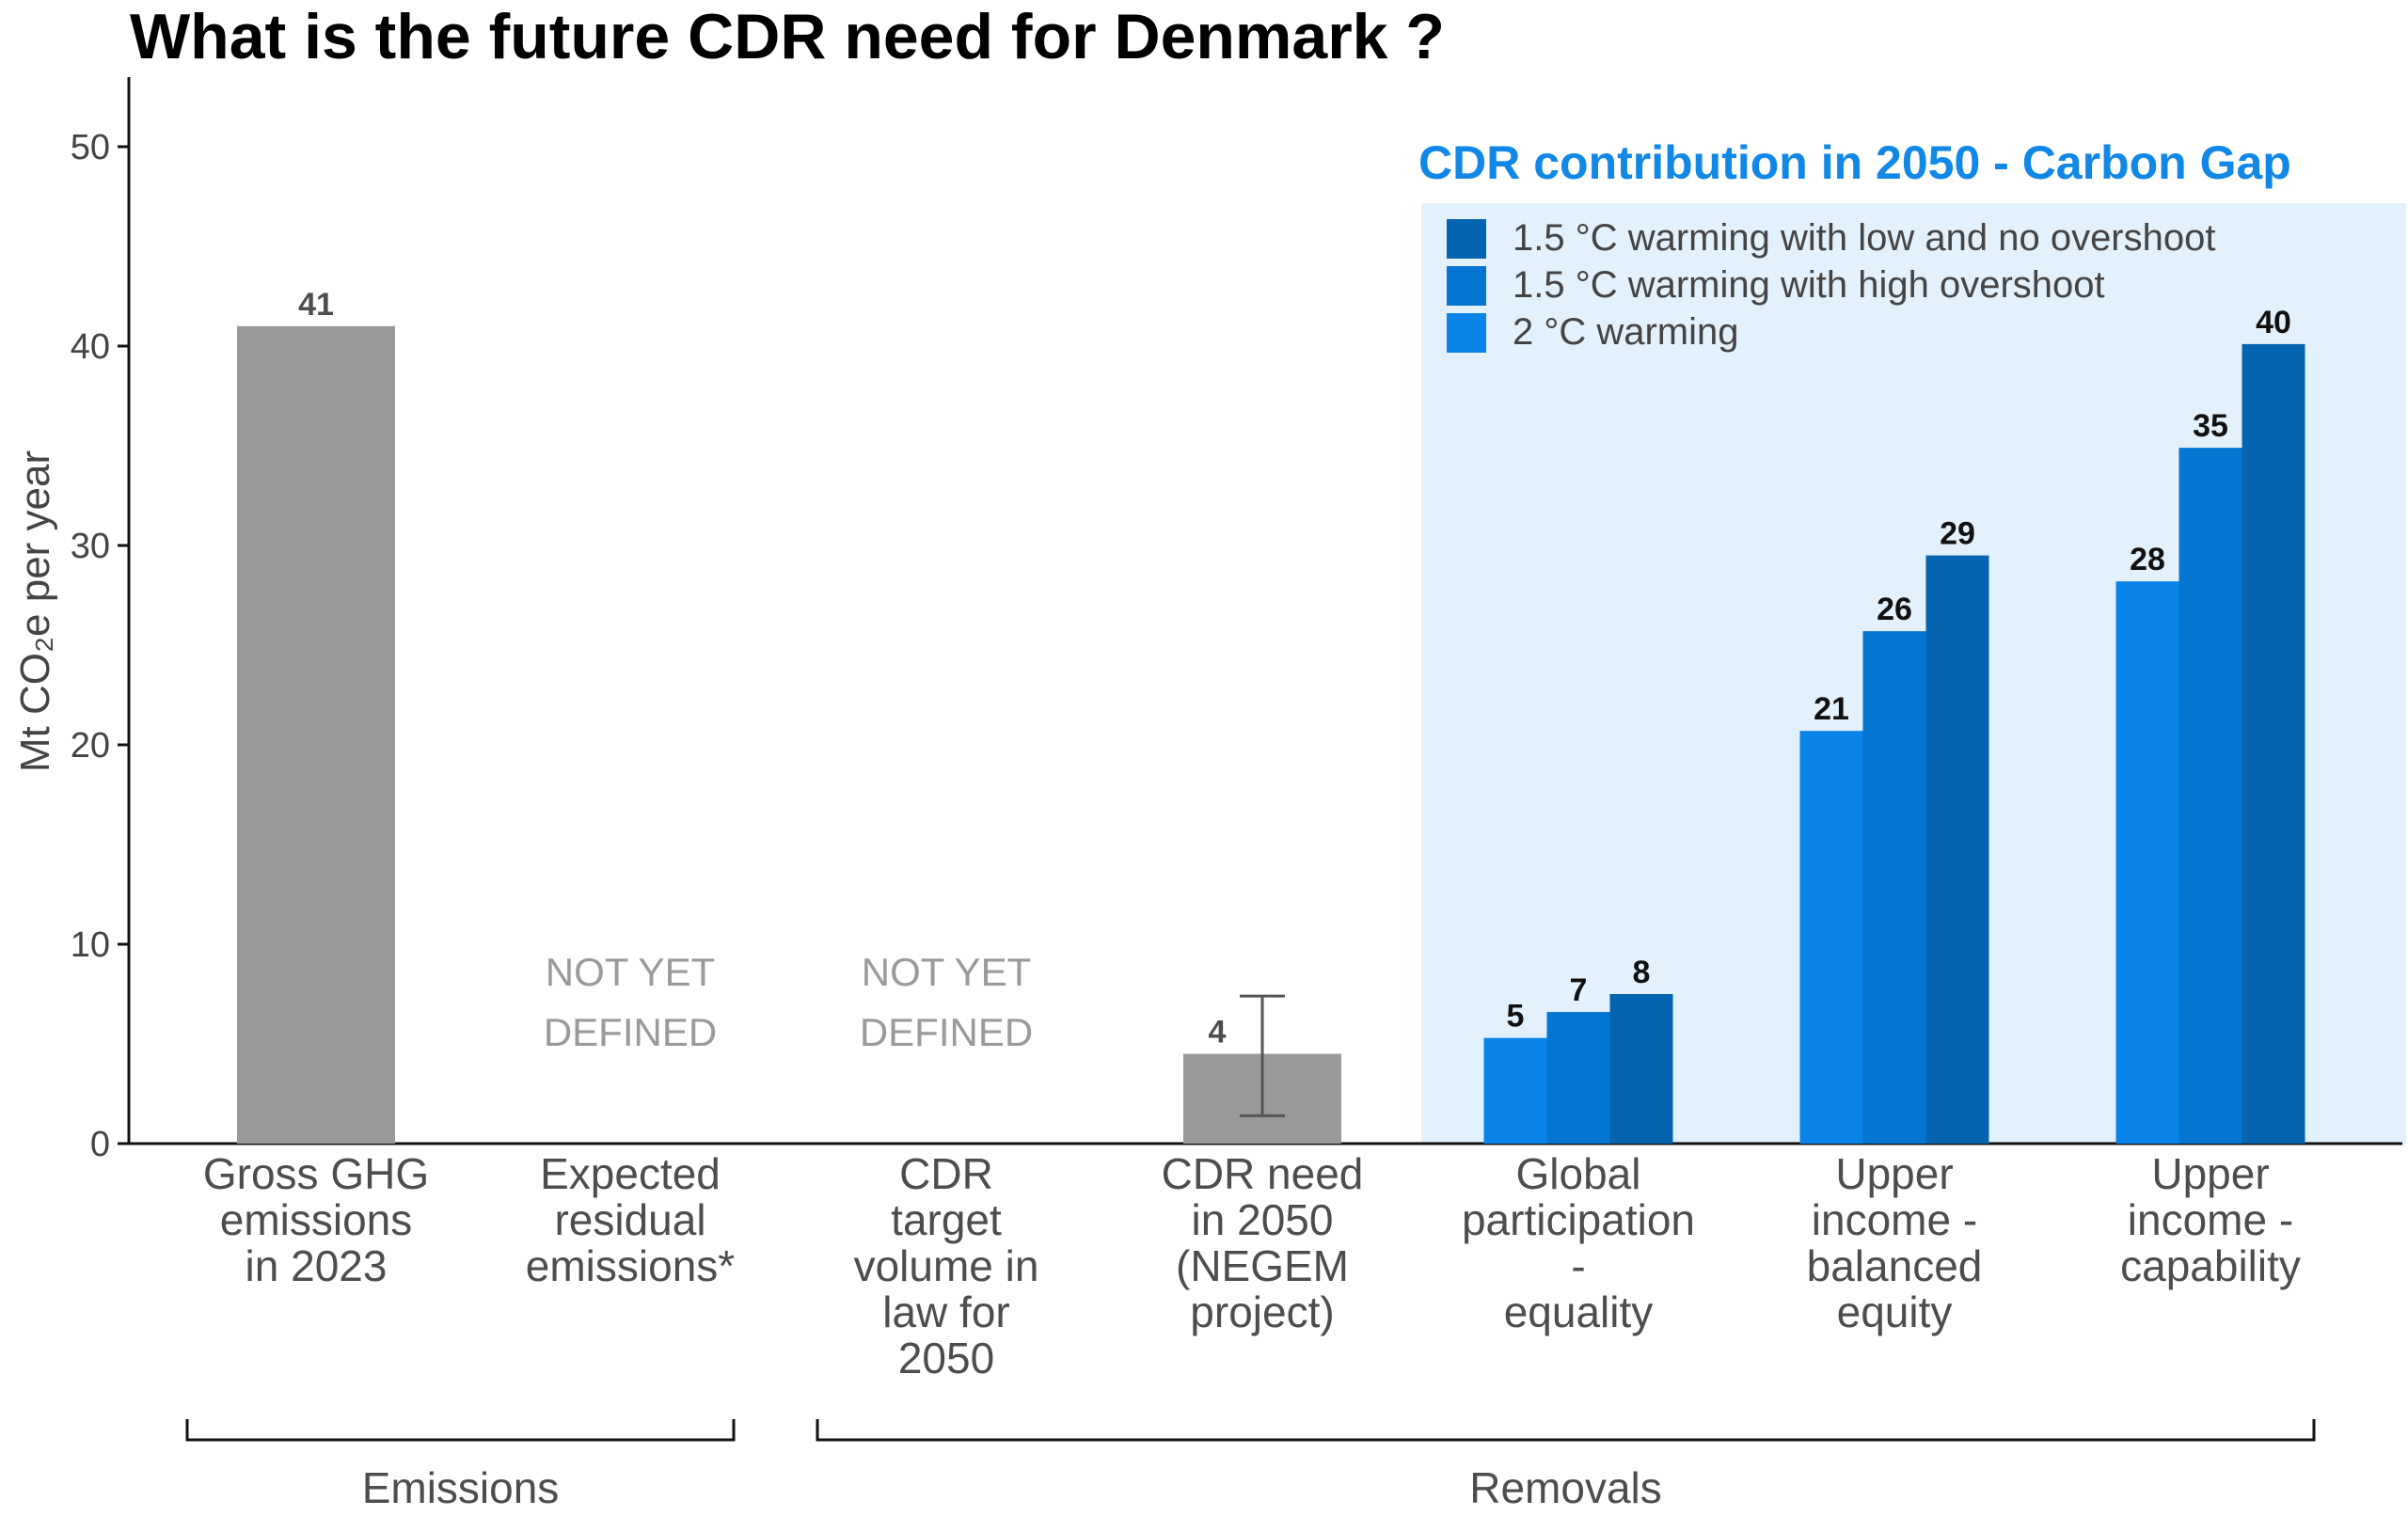 This screenshot has width=2408, height=1532. I want to click on group-label: Emissions, so click(461, 1487).